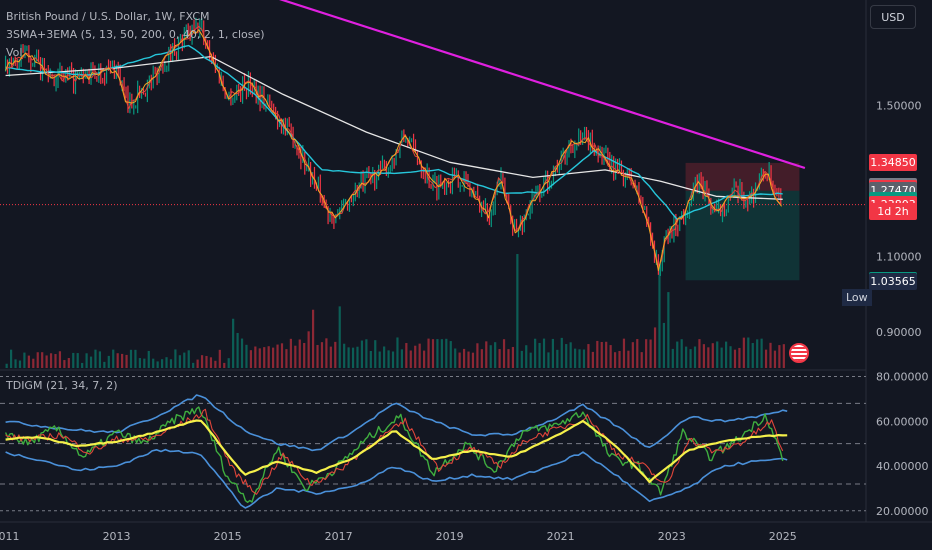  What do you see at coordinates (396, 478) in the screenshot?
I see `osc-lower-band` at bounding box center [396, 478].